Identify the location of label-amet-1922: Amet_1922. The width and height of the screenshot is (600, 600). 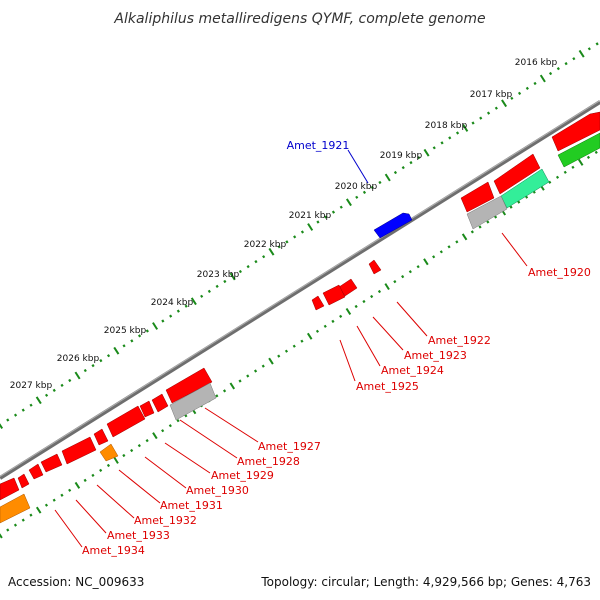
(459, 340).